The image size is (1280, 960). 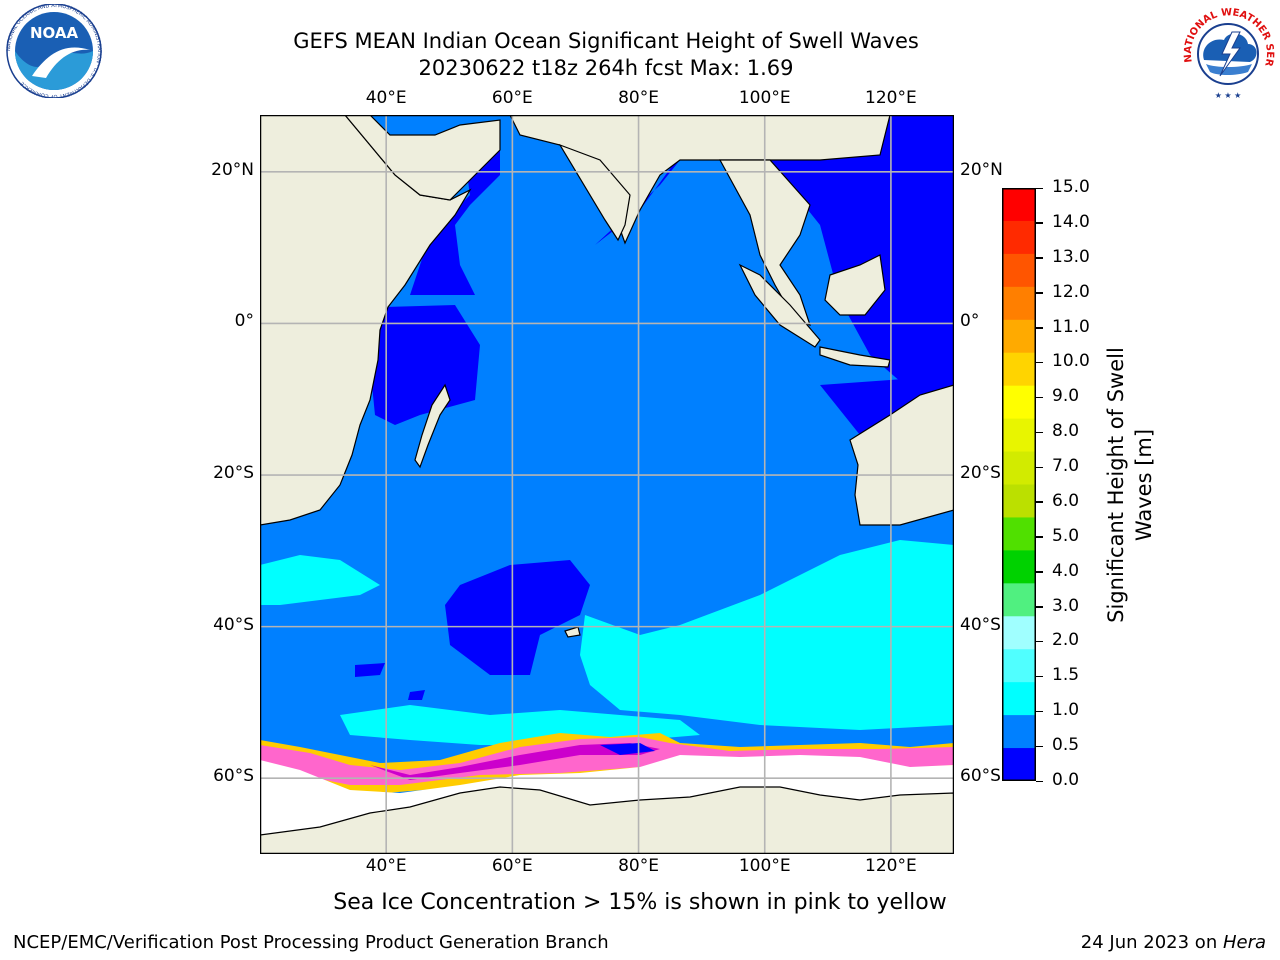 I want to click on colorbar-tick-label-11: 4.0, so click(x=1066, y=570).